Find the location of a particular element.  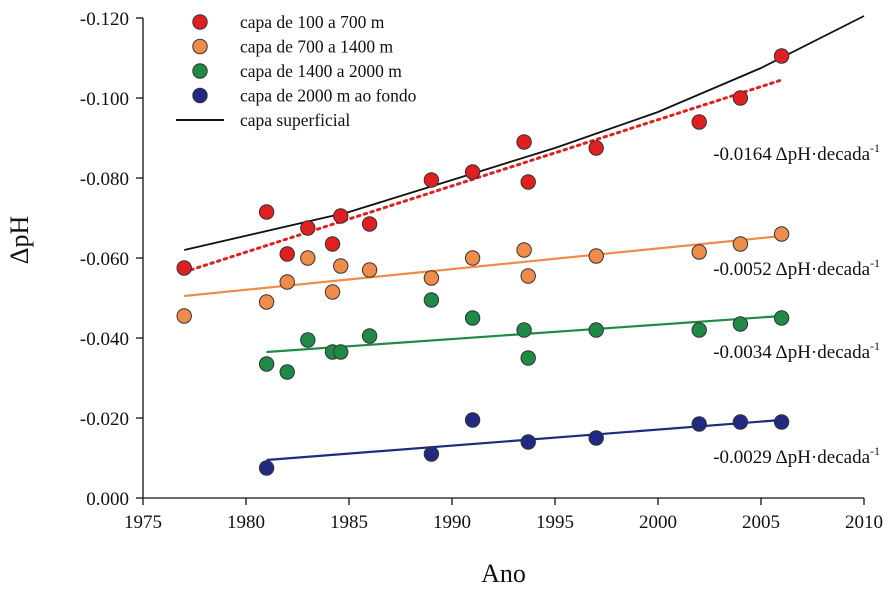

y-tick-label: -0.120 is located at coordinates (104, 19).